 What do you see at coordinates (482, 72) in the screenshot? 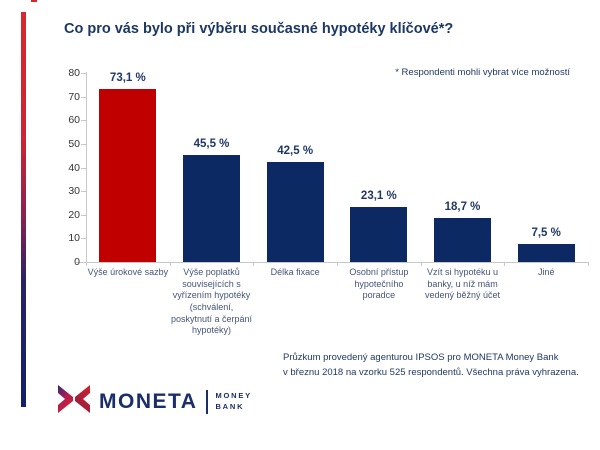
I see `footnote-multiselect: * Respondenti mohli vybrat více možností` at bounding box center [482, 72].